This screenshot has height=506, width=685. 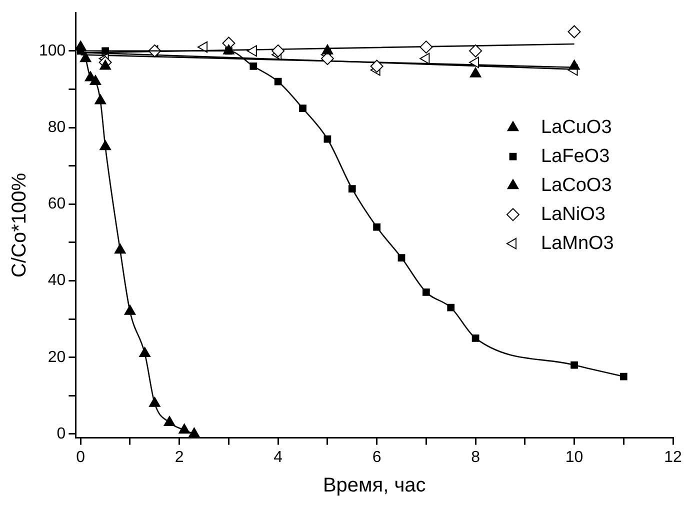 What do you see at coordinates (577, 243) in the screenshot?
I see `legend-label: LaMnO3` at bounding box center [577, 243].